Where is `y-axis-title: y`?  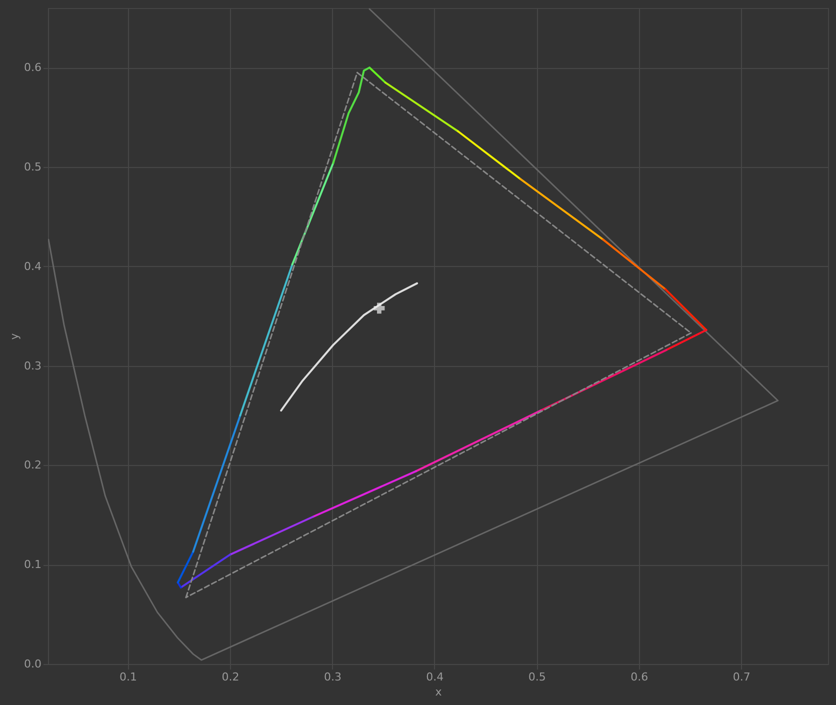
y-axis-title: y is located at coordinates (15, 336).